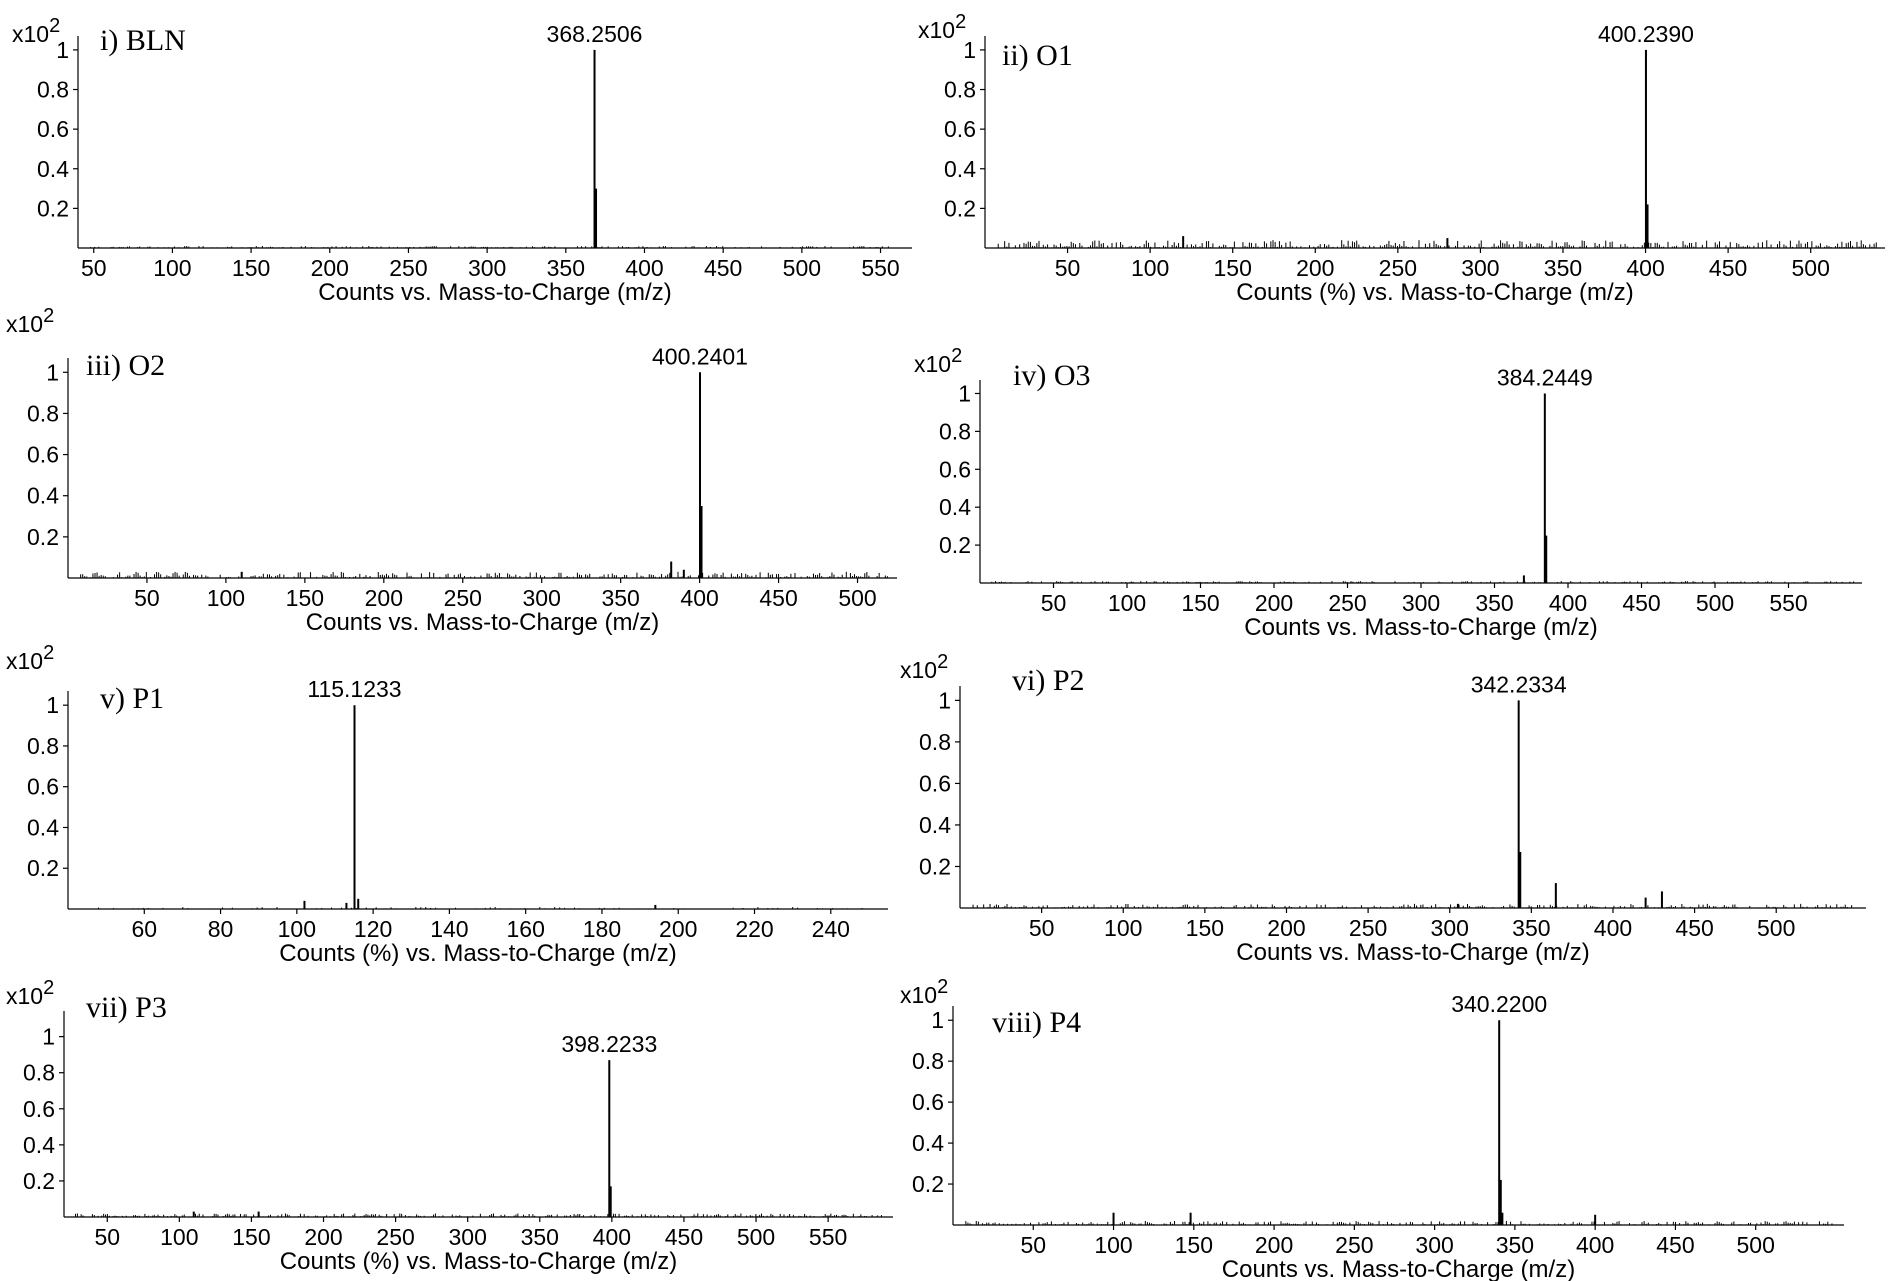  Describe the element at coordinates (143, 40) in the screenshot. I see `panel-label: i) BLN` at that location.